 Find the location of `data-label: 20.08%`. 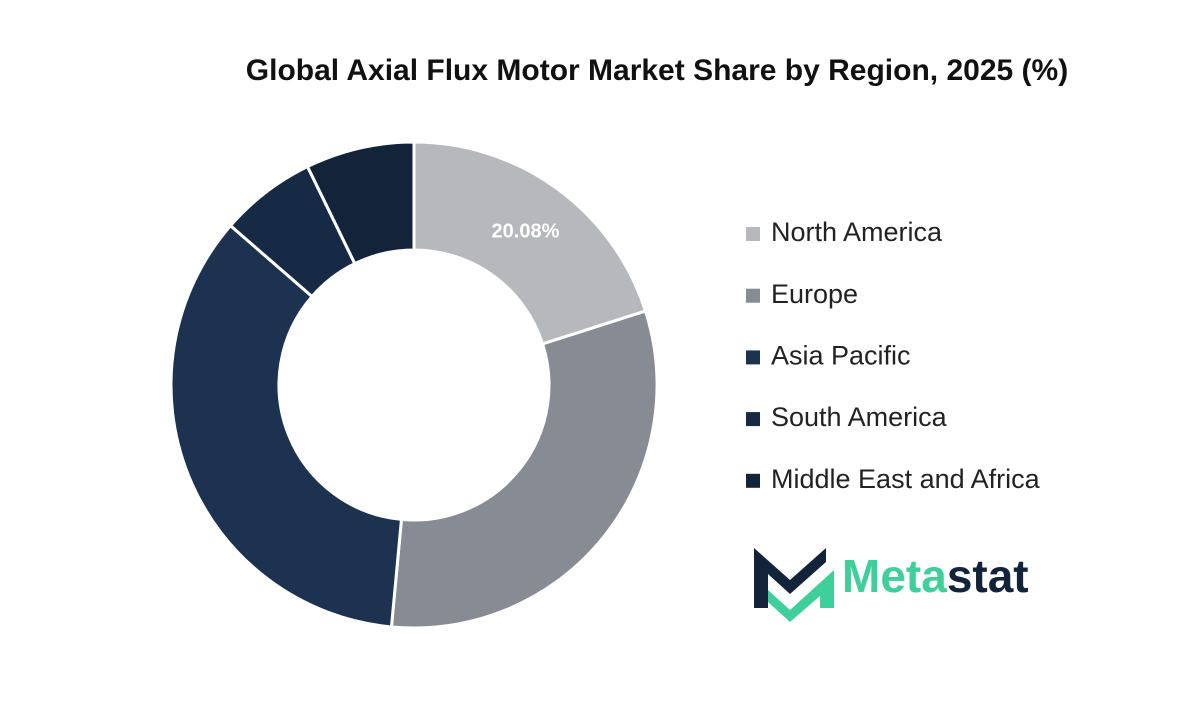

data-label: 20.08% is located at coordinates (526, 232).